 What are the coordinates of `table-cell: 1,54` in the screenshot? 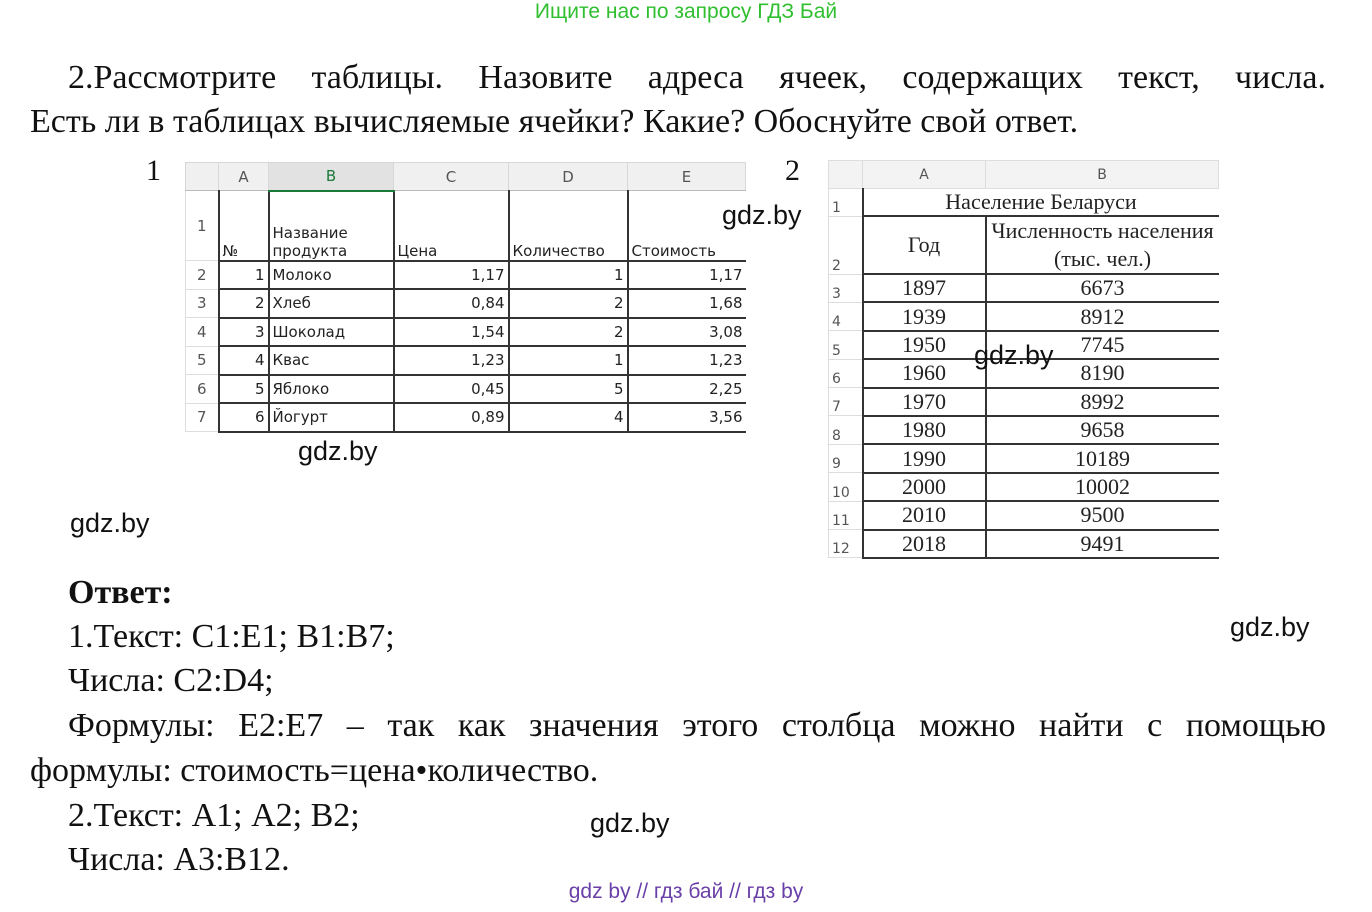 It's located at (450, 332).